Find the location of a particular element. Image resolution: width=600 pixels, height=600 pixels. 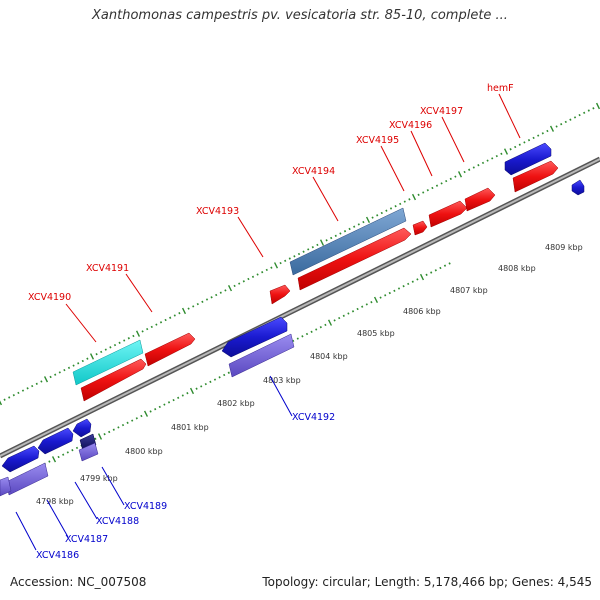

gene-label-hemF: hemF is located at coordinates (500, 88).